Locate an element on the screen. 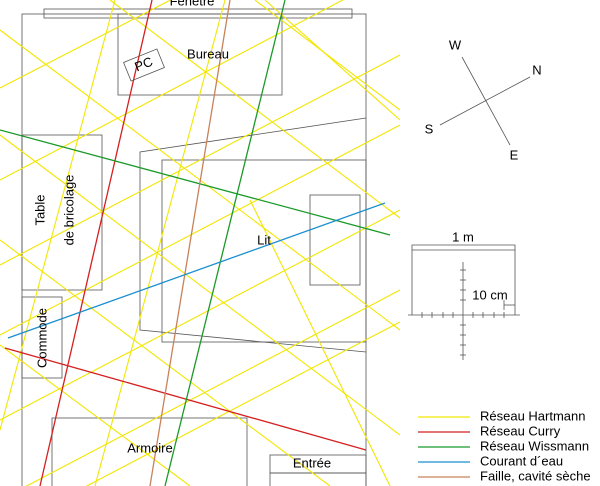 This screenshot has width=600, height=486. pc-label: PC is located at coordinates (143, 64).